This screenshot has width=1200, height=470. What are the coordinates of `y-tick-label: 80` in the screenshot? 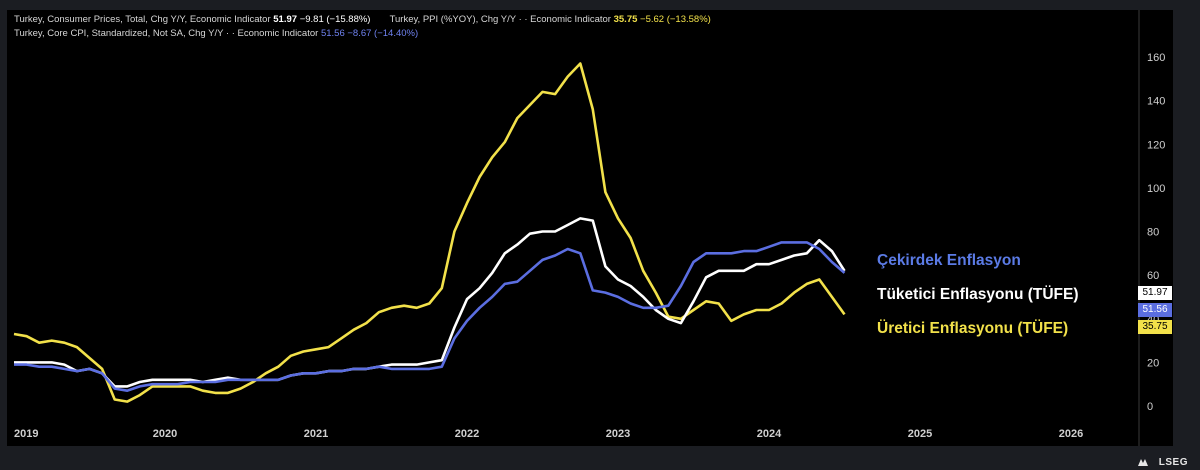 It's located at (1153, 233).